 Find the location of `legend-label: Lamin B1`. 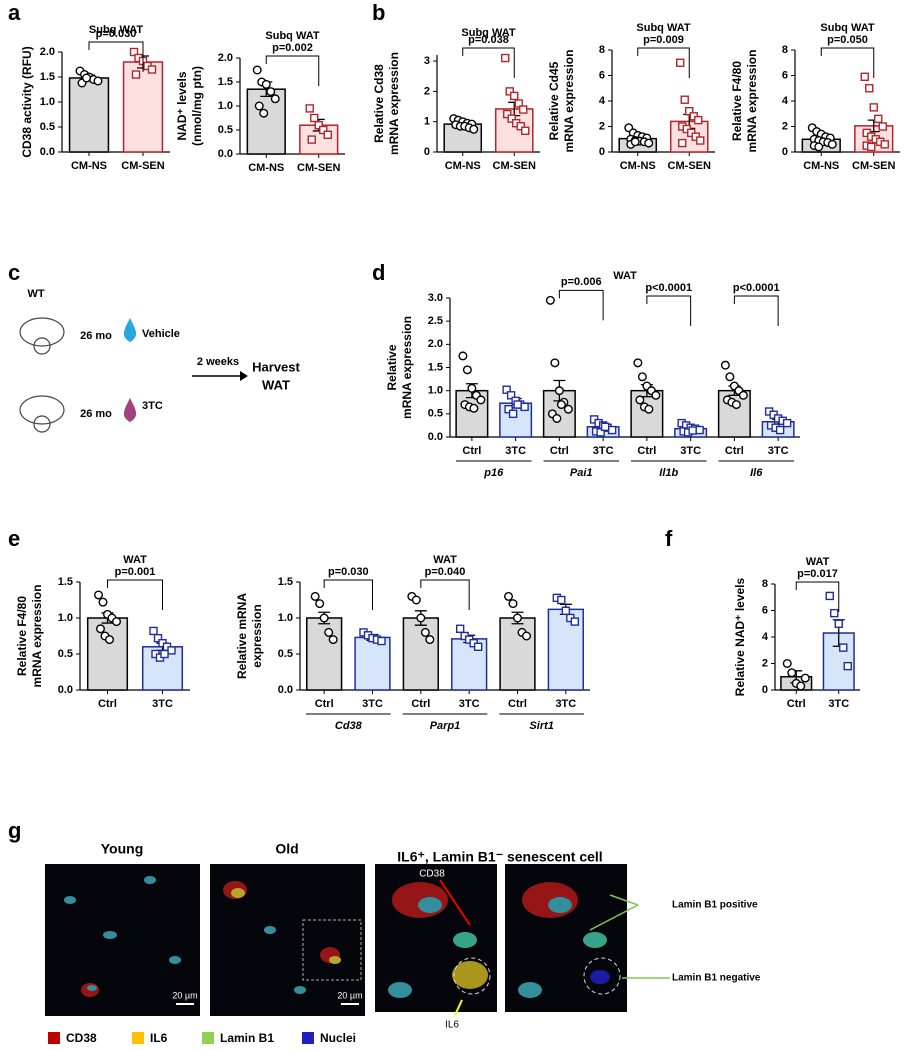

legend-label: Lamin B1 is located at coordinates (247, 1038).